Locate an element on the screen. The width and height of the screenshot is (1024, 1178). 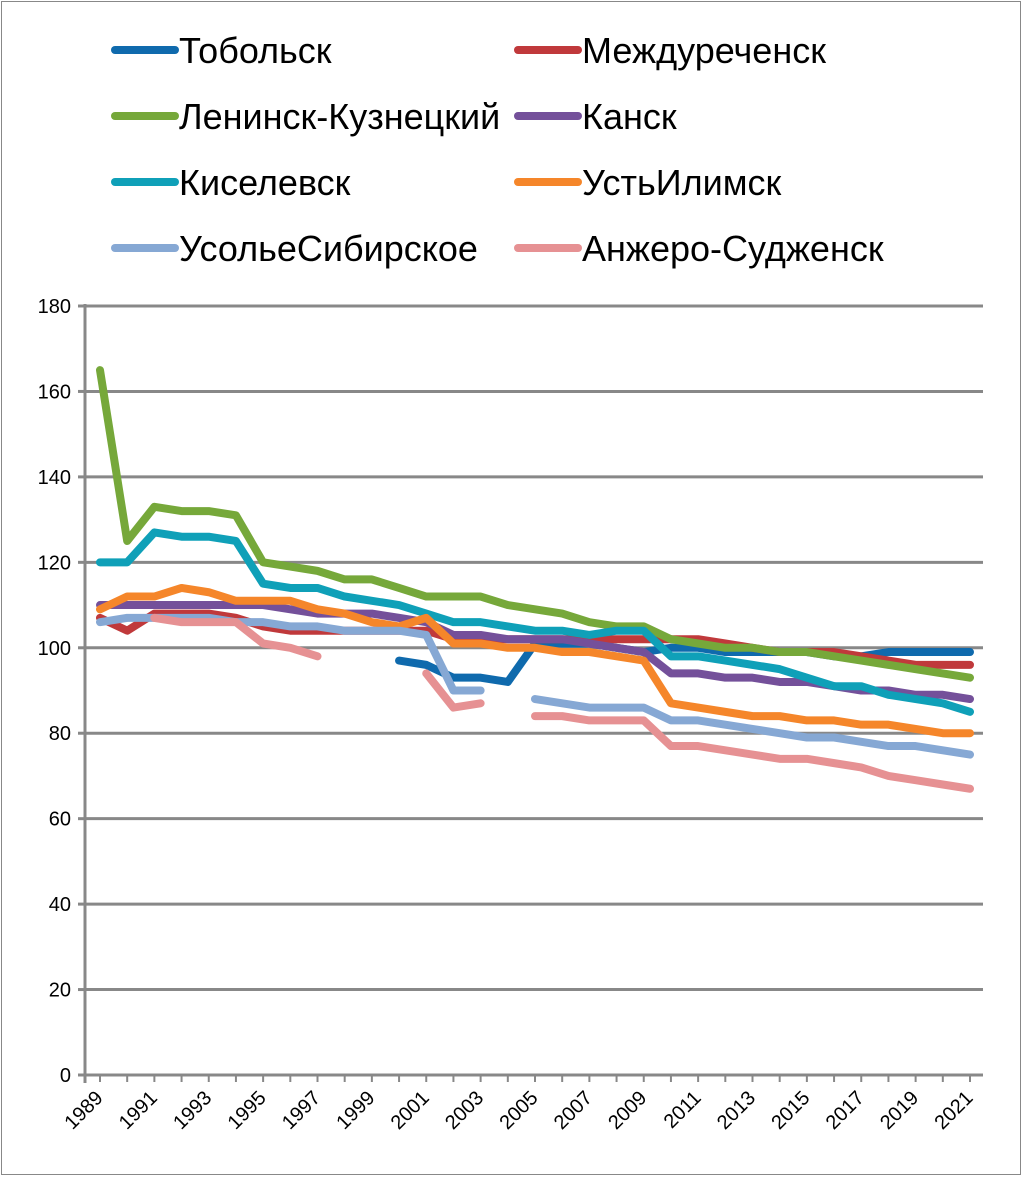
y-tick-label: 80 is located at coordinates (60, 734).